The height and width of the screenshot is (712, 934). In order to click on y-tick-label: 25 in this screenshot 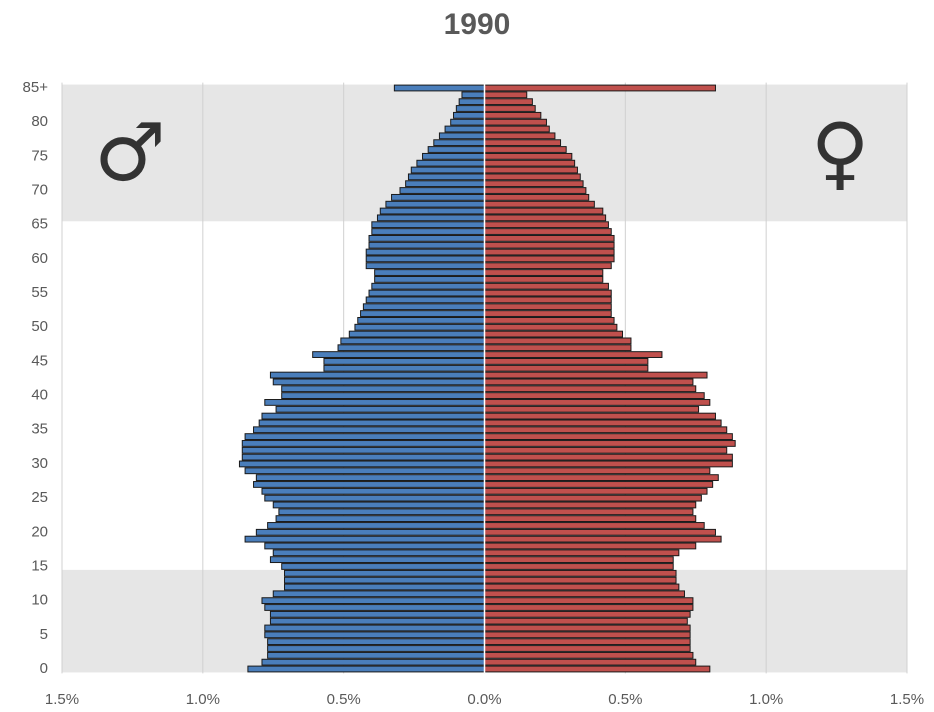, I will do `click(39, 497)`.